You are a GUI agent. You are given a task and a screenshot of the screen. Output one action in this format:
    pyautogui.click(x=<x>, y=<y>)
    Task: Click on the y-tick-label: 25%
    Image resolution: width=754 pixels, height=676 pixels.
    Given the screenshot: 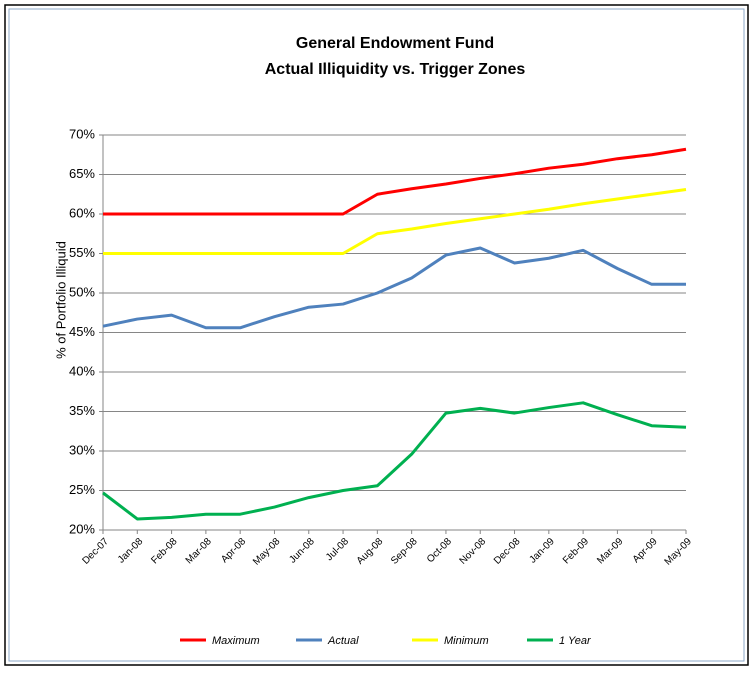 What is the action you would take?
    pyautogui.click(x=82, y=489)
    